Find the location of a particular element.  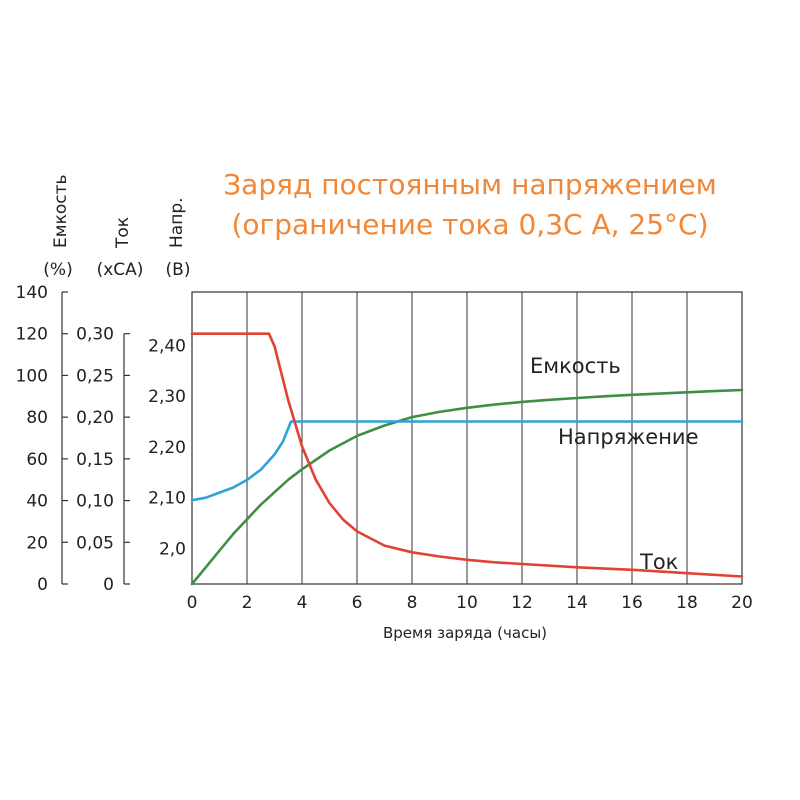

voltage-tick-label: 2,30 is located at coordinates (167, 397).